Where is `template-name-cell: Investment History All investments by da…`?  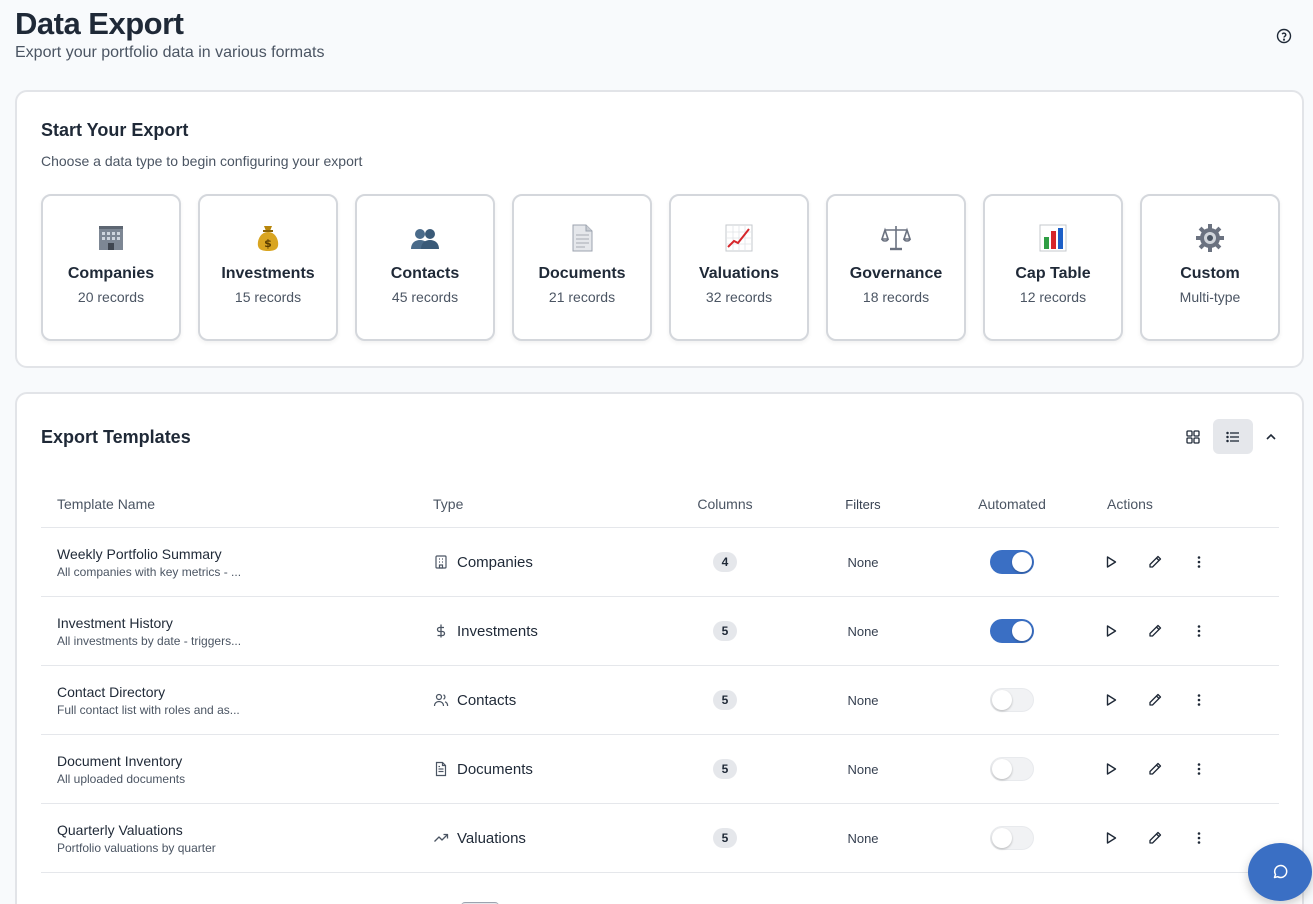
template-name-cell: Investment History All investments by da… is located at coordinates (237, 631).